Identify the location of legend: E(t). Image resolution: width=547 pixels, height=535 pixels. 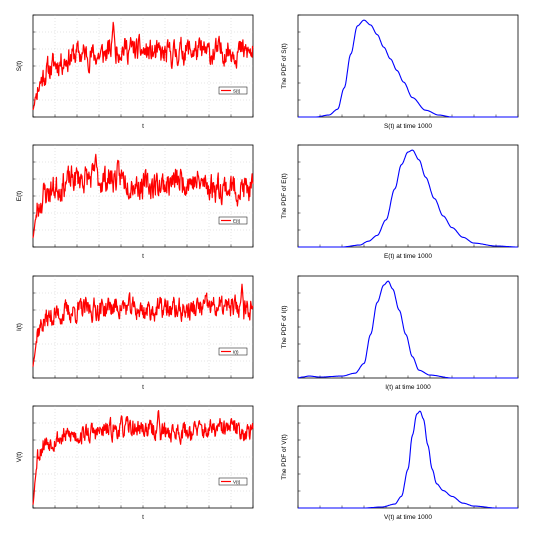
(233, 220).